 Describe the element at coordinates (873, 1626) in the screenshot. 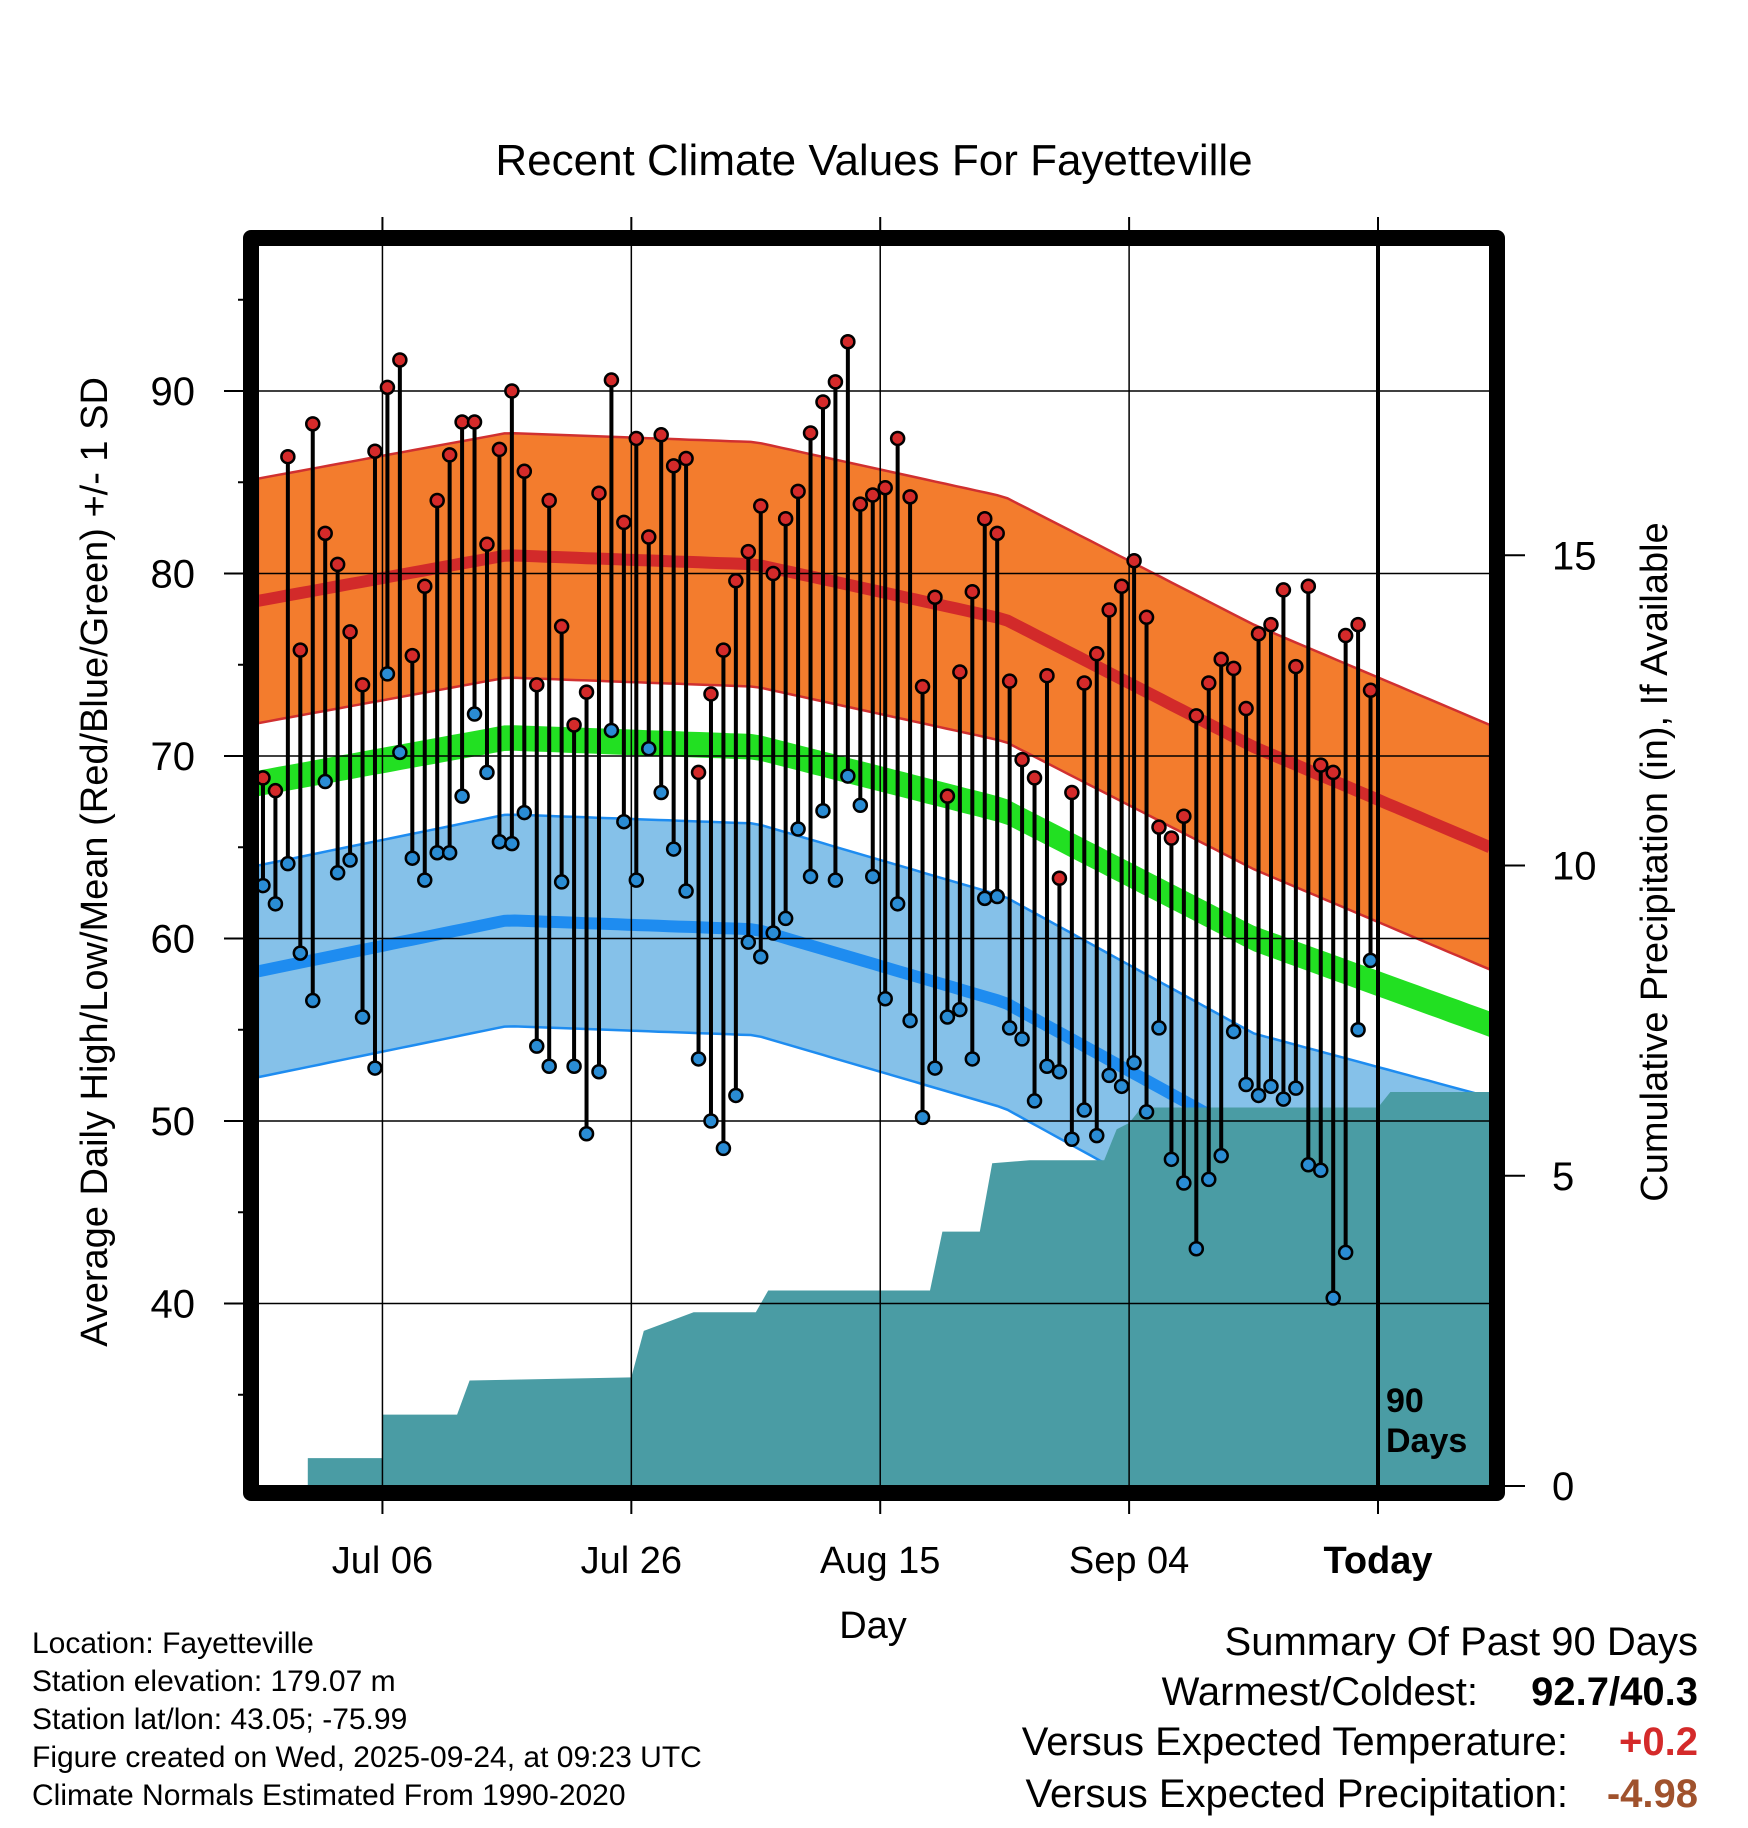

I see `x-axis-label: Day` at that location.